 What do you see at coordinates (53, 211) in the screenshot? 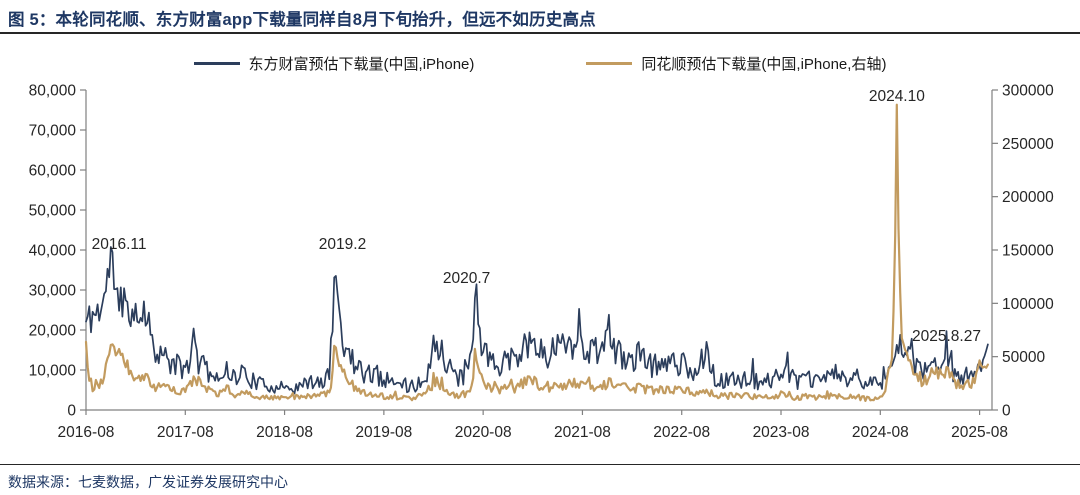
I see `left-axis-tick-label: 50,000` at bounding box center [53, 211].